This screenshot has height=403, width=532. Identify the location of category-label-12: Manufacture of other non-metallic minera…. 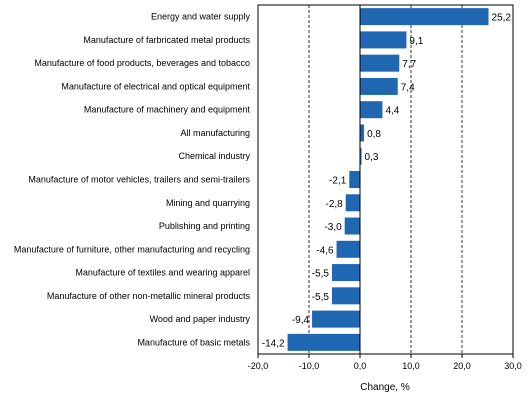
(149, 296).